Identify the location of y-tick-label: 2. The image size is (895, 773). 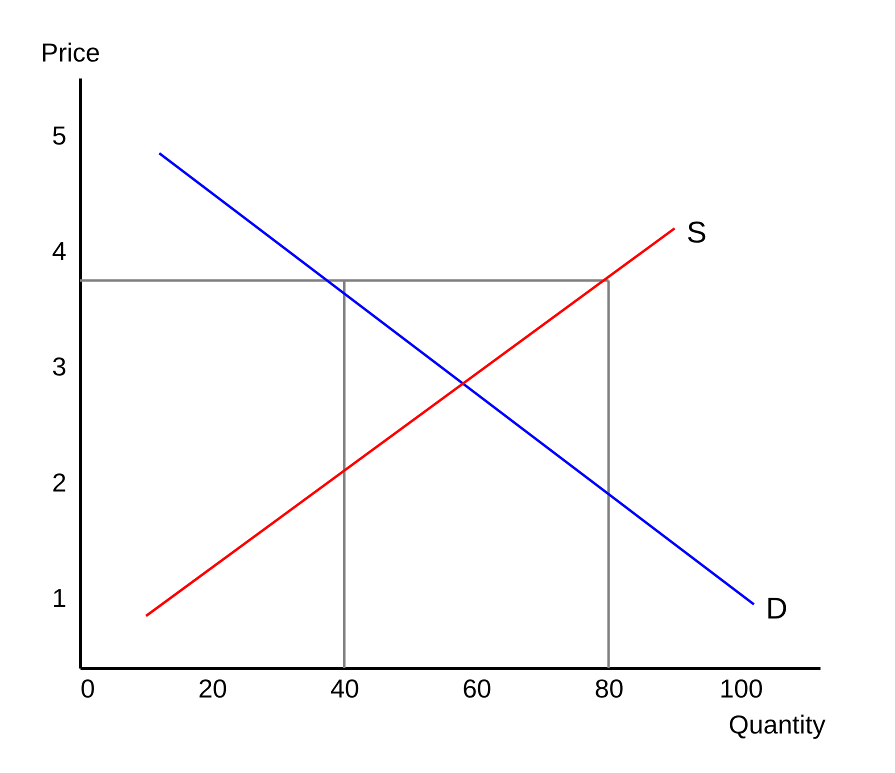
(59, 482).